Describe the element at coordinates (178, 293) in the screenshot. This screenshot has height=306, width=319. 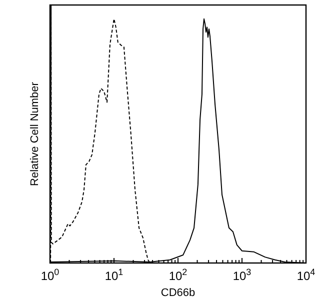
I see `x-axis-title: CD66b` at that location.